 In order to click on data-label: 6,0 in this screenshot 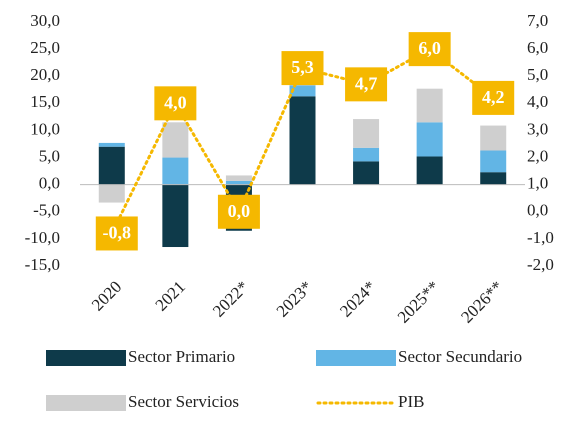, I will do `click(429, 48)`.